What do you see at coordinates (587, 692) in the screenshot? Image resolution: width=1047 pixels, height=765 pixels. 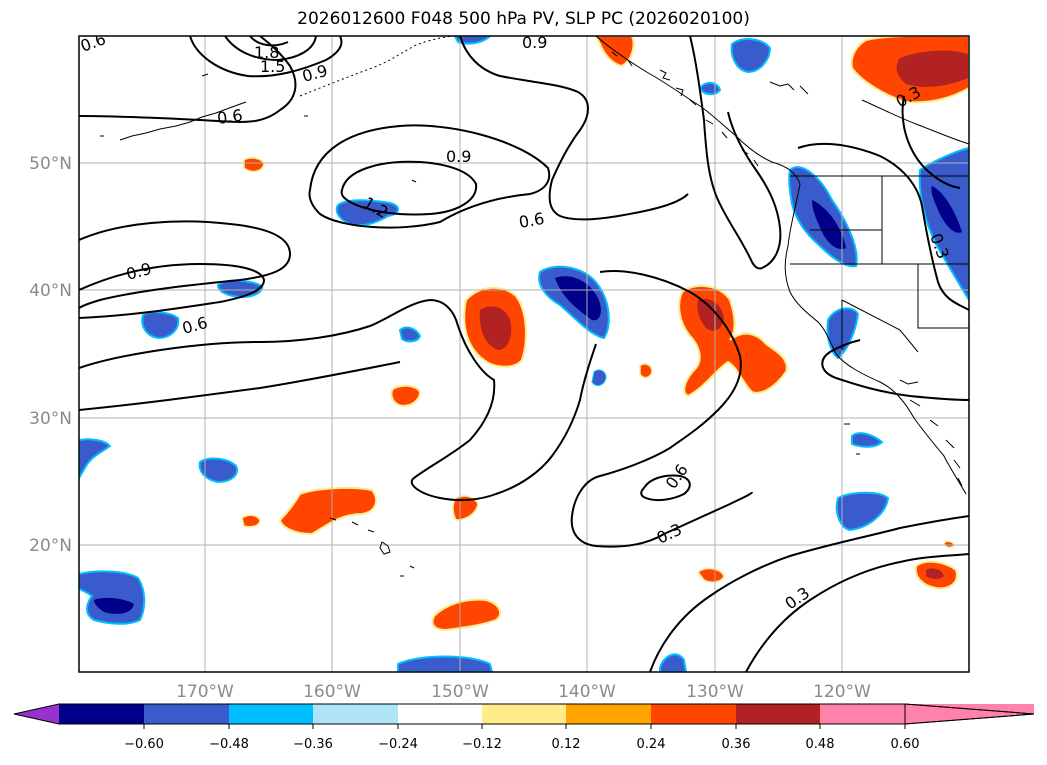 I see `lon-label: 140°W` at bounding box center [587, 692].